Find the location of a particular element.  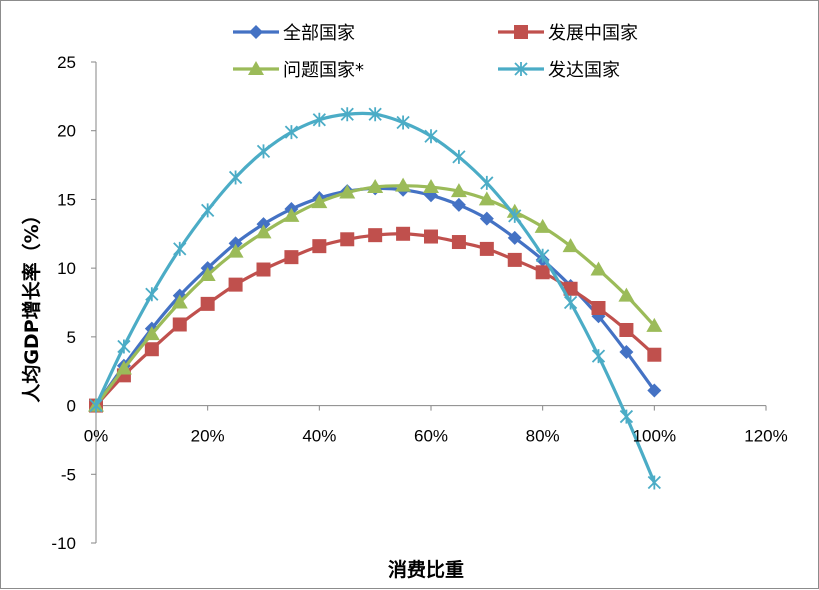

legend-label: 发达国家 is located at coordinates (584, 70).